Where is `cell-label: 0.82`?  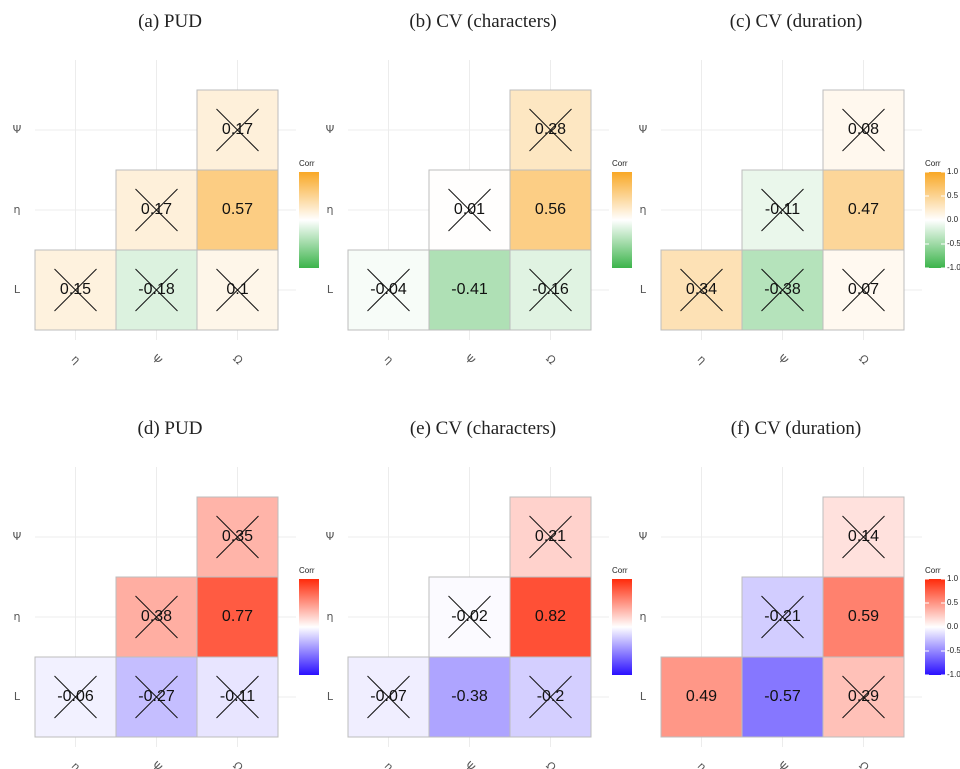
cell-label: 0.82 is located at coordinates (550, 616).